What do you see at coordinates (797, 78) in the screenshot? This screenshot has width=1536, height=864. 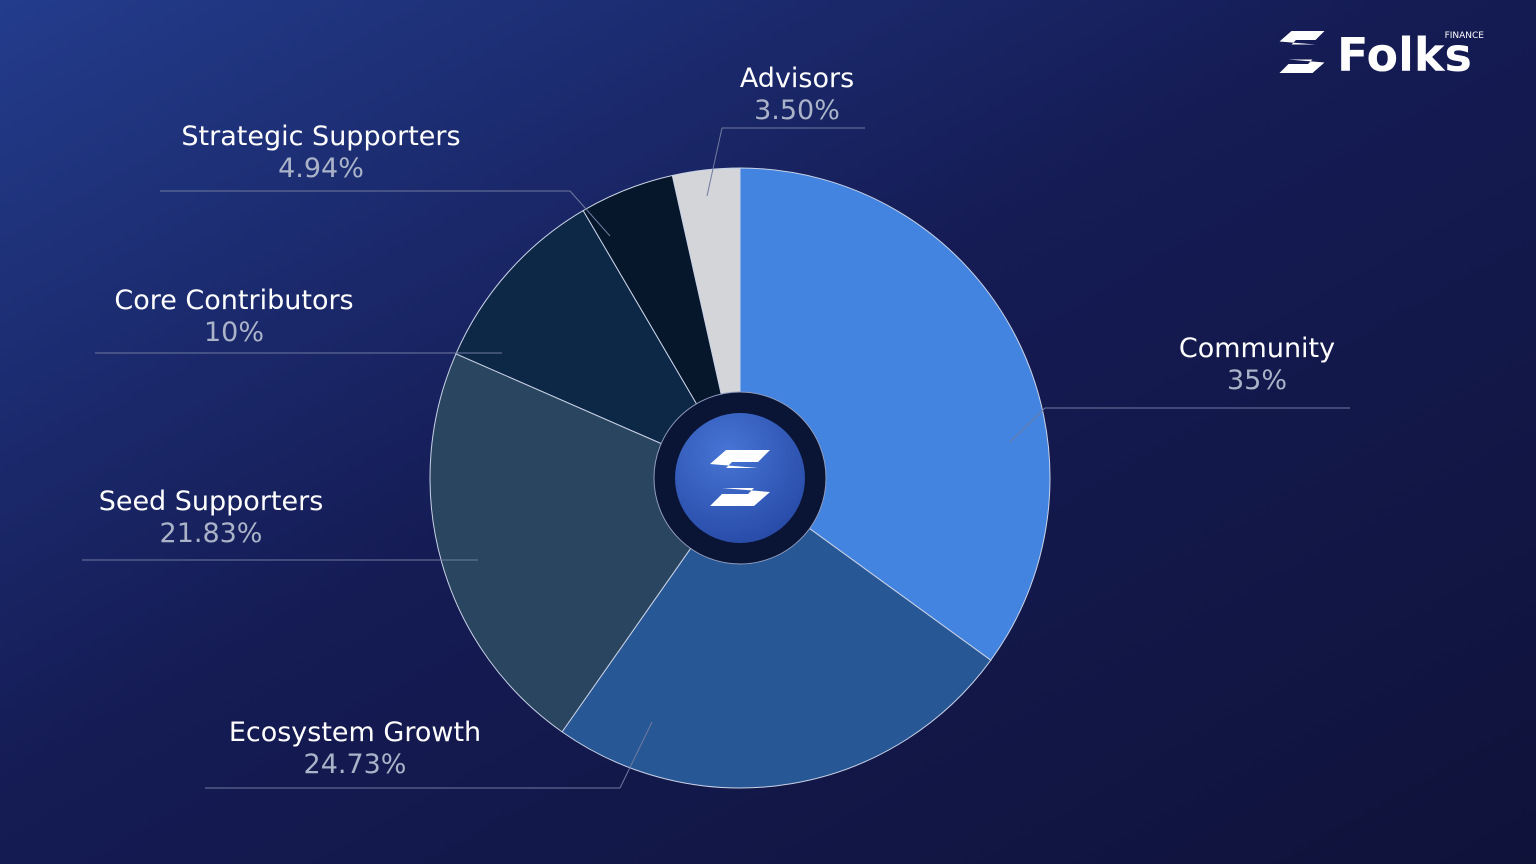 I see `slice-label: Advisors` at bounding box center [797, 78].